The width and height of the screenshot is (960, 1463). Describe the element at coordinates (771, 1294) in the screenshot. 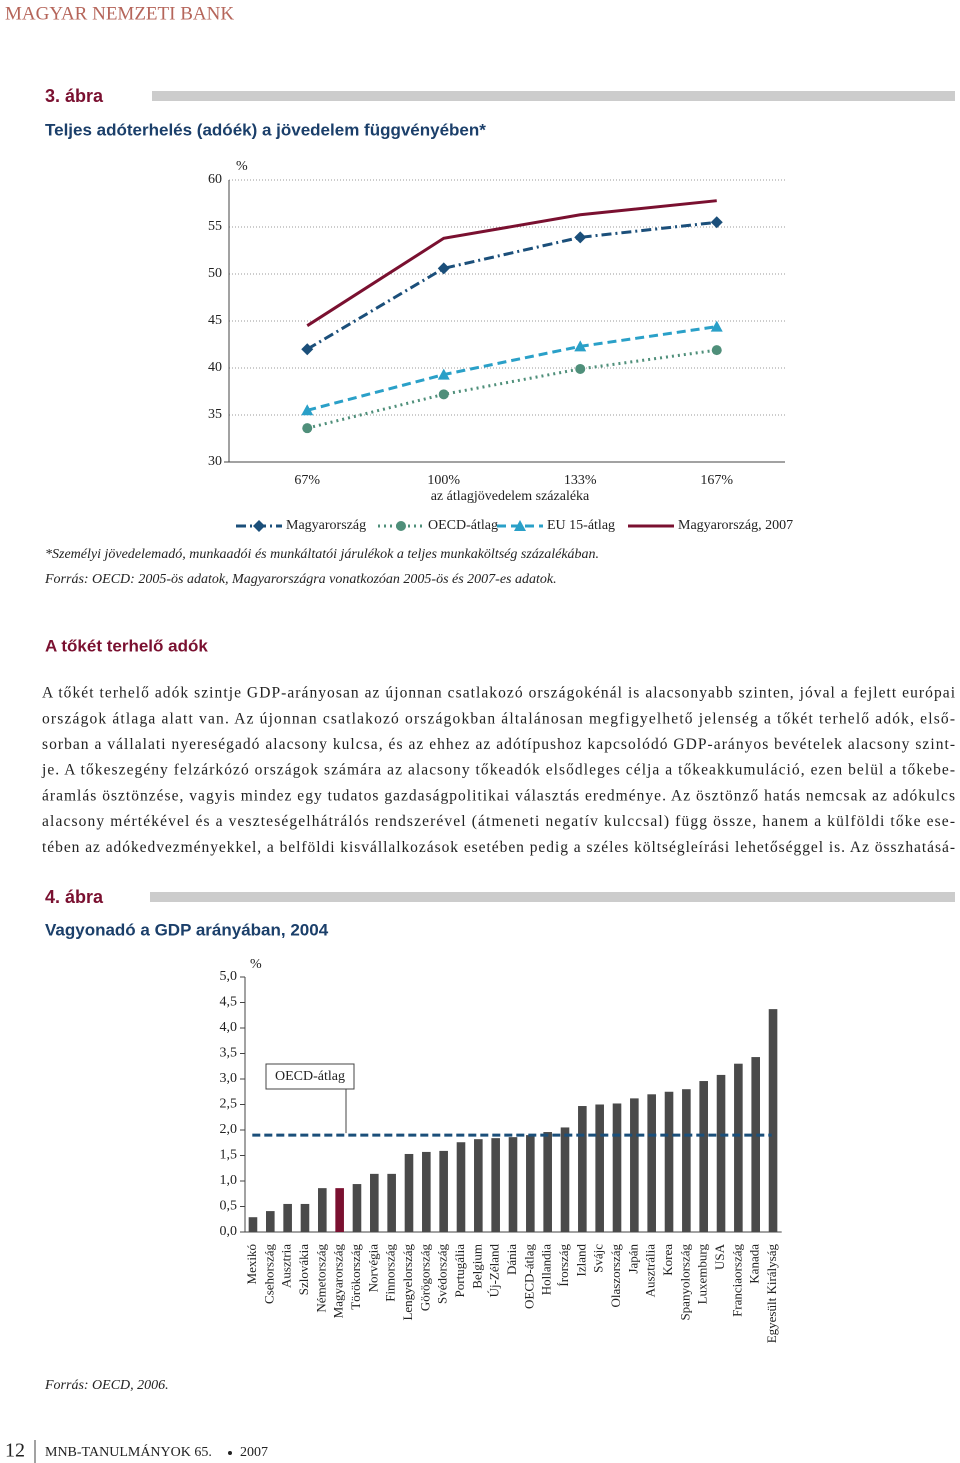

I see `x-tick-label: Egyesült Királyság` at that location.